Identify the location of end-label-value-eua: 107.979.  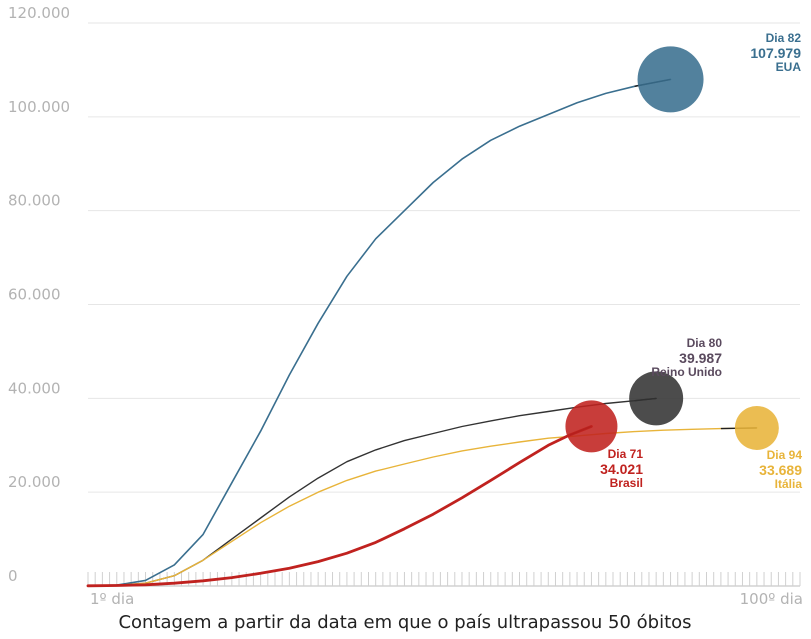
(775, 53).